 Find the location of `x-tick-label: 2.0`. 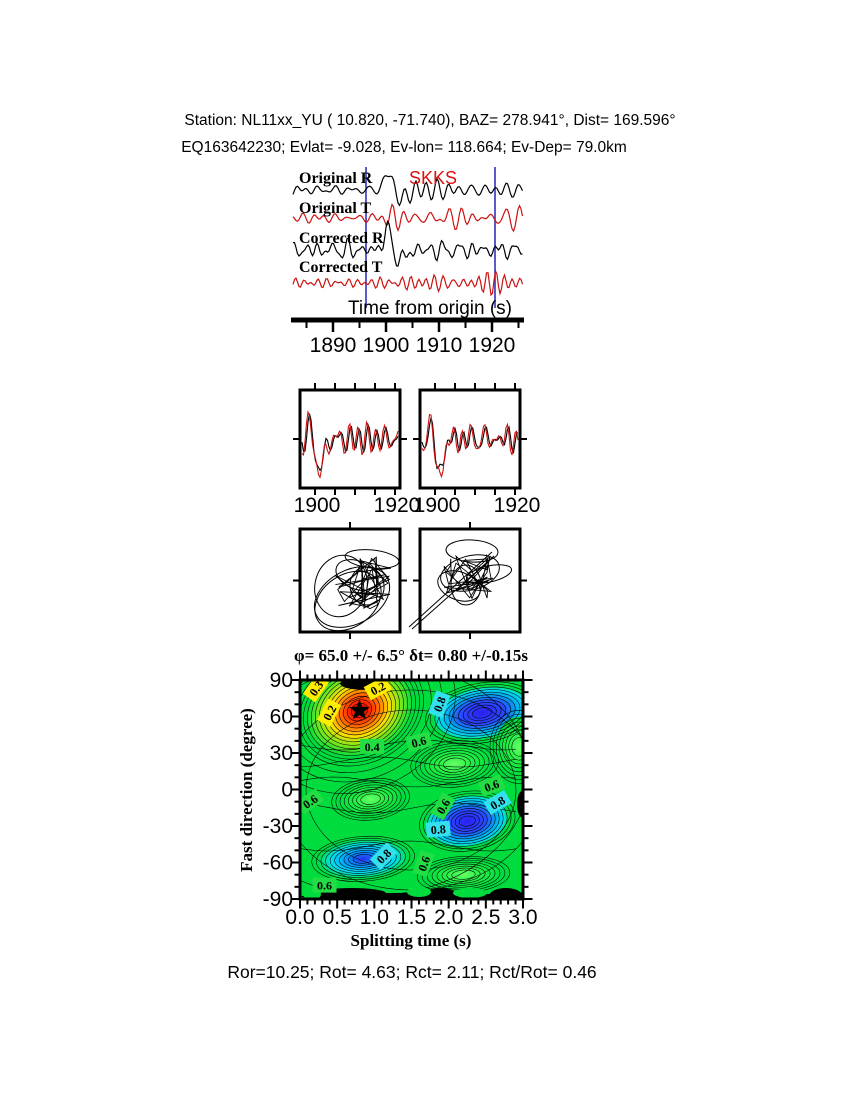

x-tick-label: 2.0 is located at coordinates (448, 917).